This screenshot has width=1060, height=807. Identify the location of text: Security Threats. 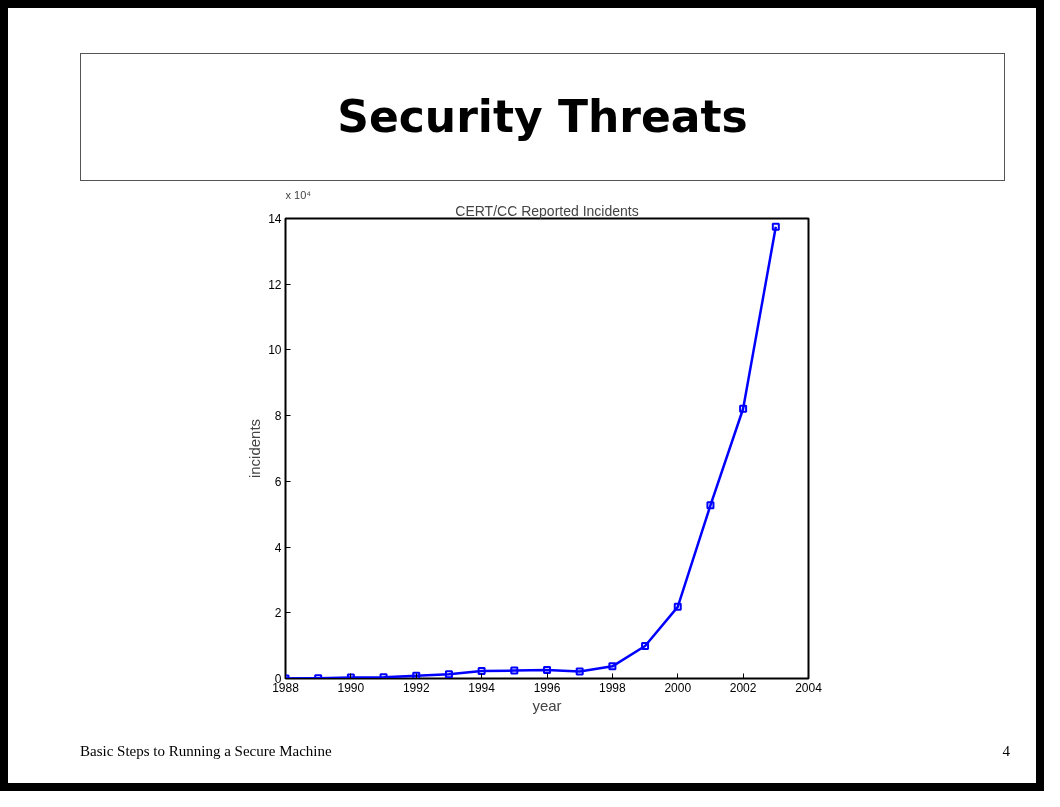
(542, 116).